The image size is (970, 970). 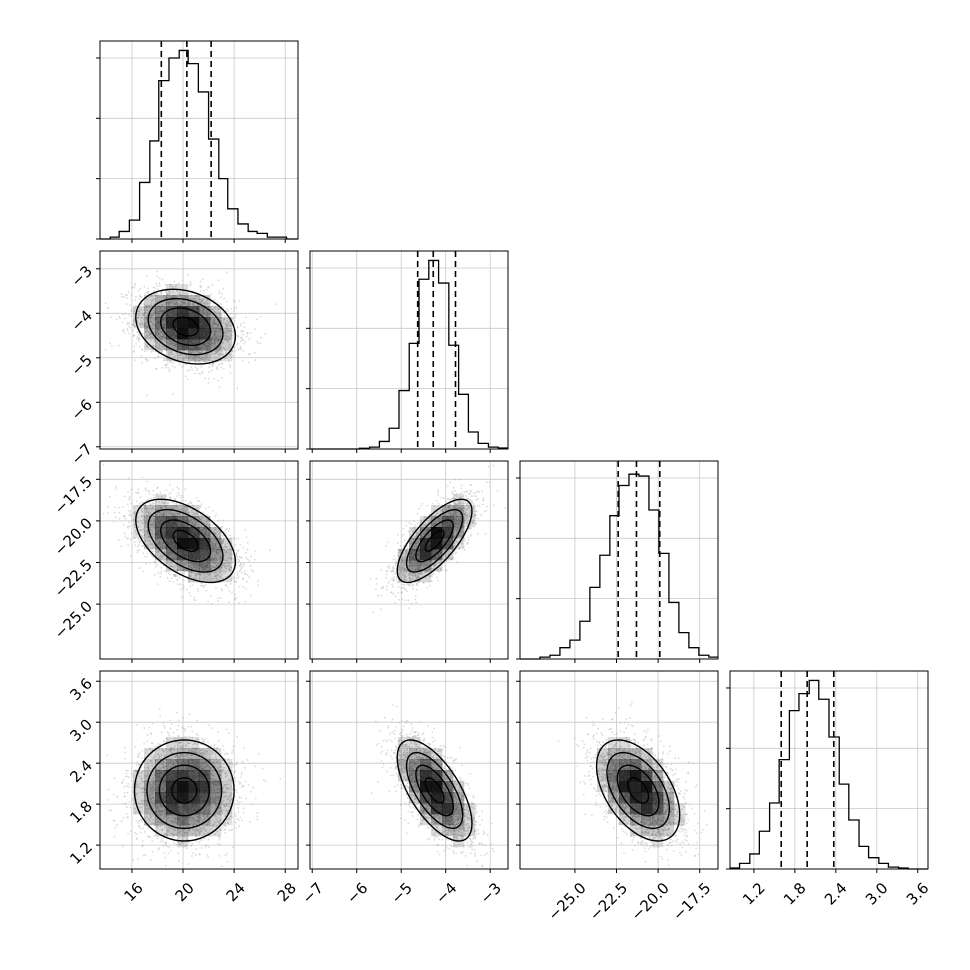 I want to click on contour-line, so click(x=185, y=326).